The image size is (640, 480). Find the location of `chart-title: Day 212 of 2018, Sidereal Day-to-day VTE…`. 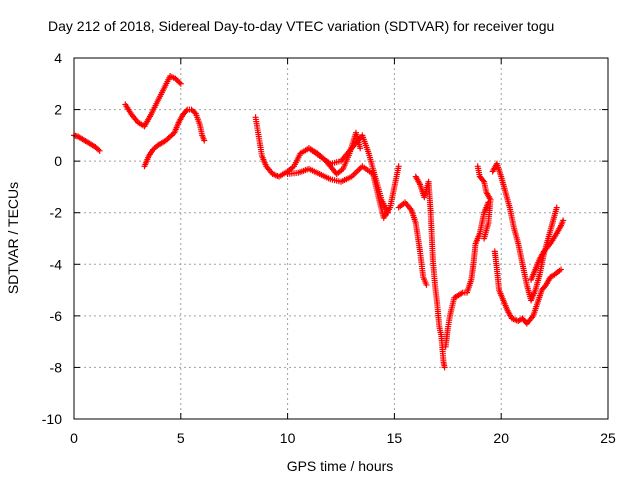

chart-title: Day 212 of 2018, Sidereal Day-to-day VTE… is located at coordinates (301, 26).